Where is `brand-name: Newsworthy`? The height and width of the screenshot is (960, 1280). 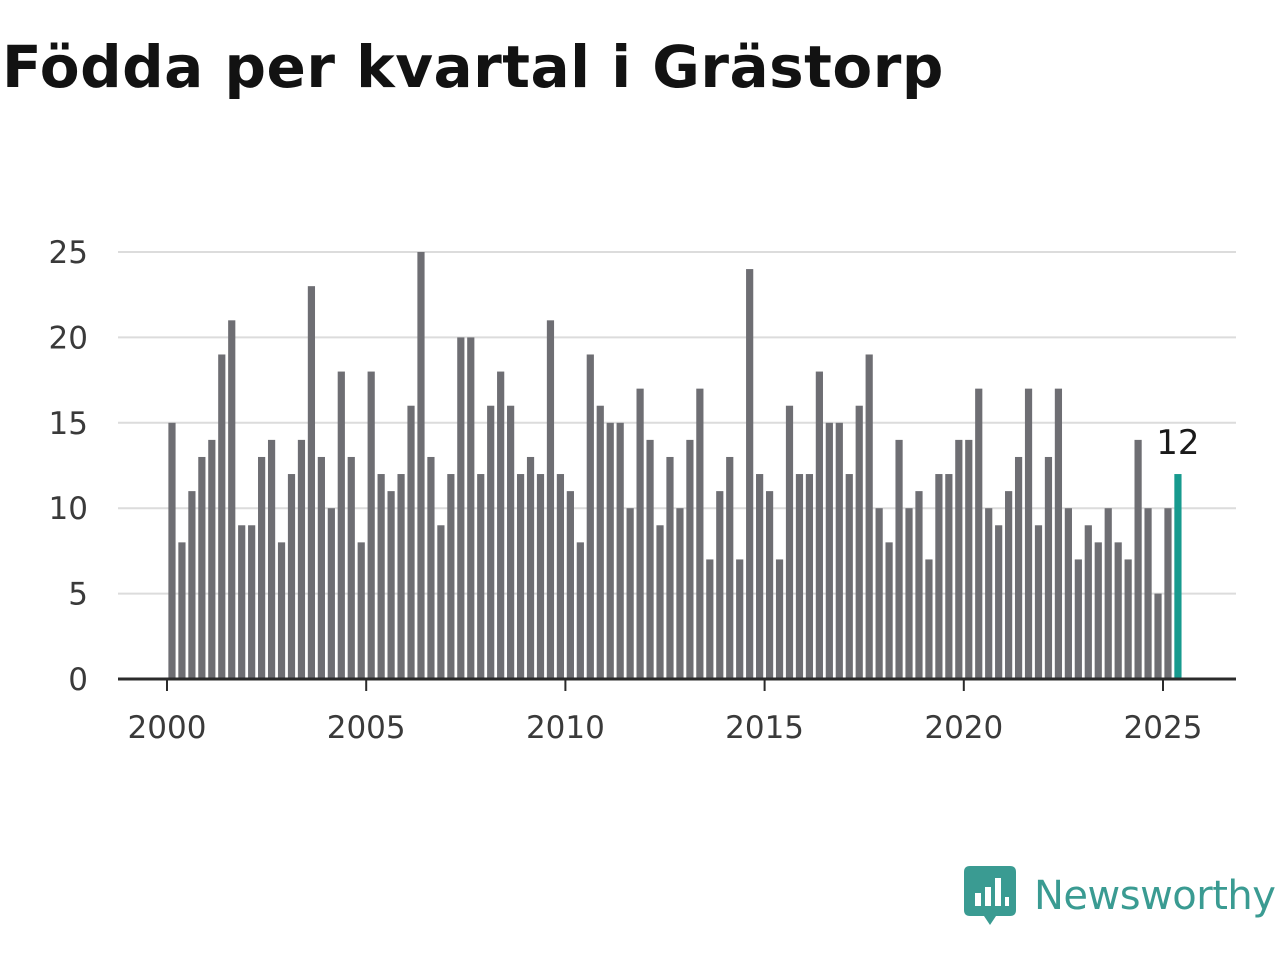
brand-name: Newsworthy is located at coordinates (1155, 896).